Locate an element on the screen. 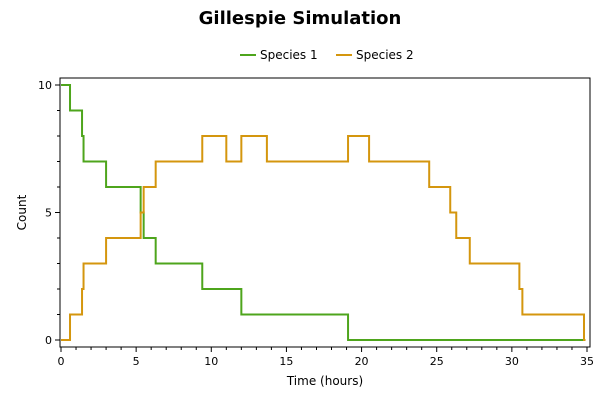 The height and width of the screenshot is (400, 600). x-axis-title: Time (hours) is located at coordinates (324, 381).